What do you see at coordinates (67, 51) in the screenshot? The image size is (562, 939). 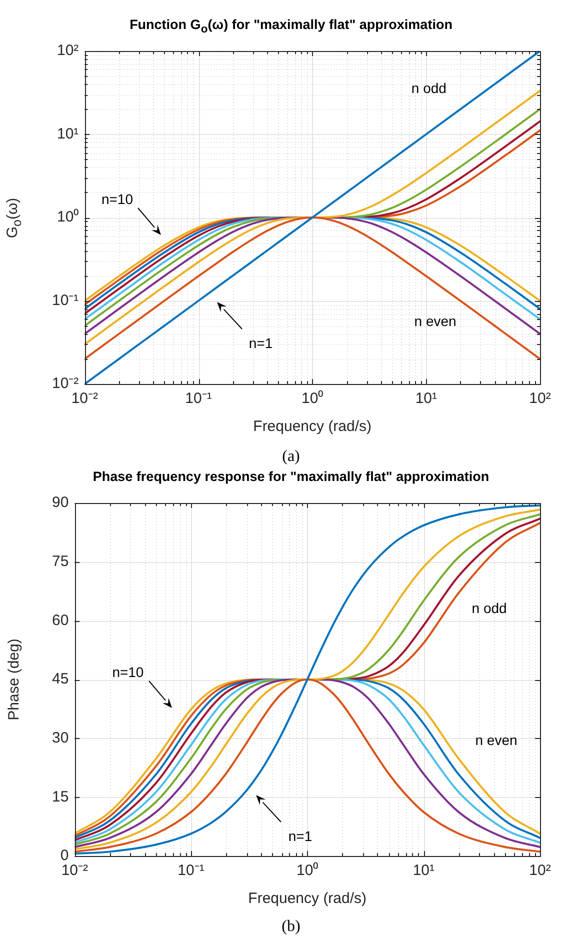 I see `y-tick-label: 10²` at bounding box center [67, 51].